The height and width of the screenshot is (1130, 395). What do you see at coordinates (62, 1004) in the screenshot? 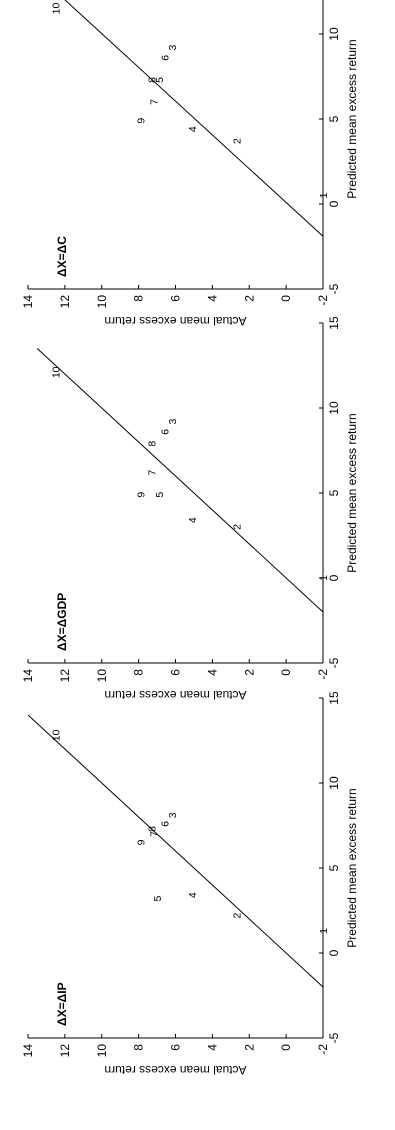
I see `chart-title: ΔX=ΔIP` at bounding box center [62, 1004].